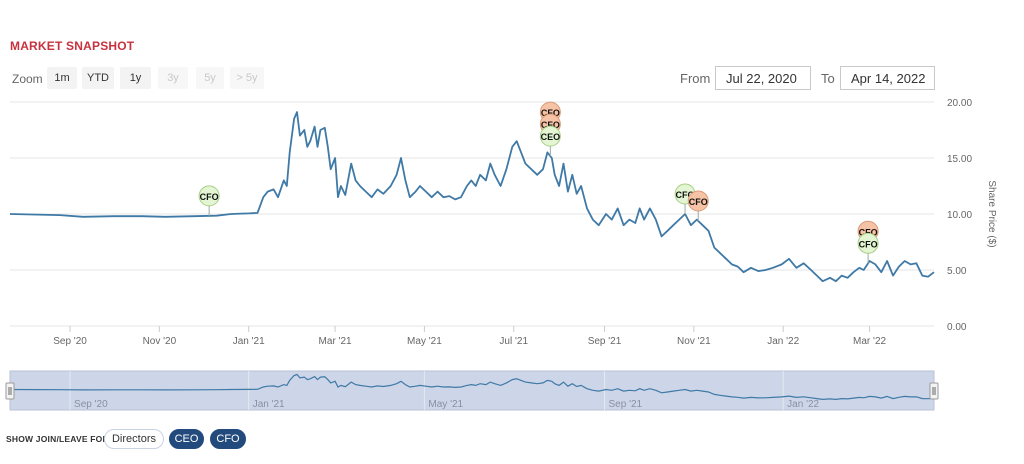 The image size is (1024, 464). Describe the element at coordinates (70, 341) in the screenshot. I see `x-tick-label: Sep '20` at that location.